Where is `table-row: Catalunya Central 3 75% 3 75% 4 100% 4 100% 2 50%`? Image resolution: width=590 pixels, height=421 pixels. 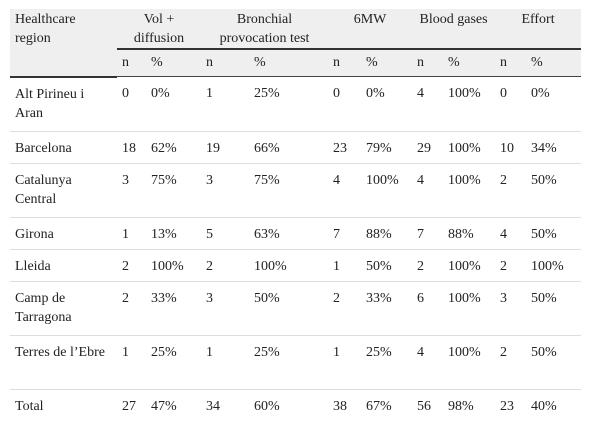
table-row: Catalunya Central 3 75% 3 75% 4 100% 4 100% 2 50% is located at coordinates (296, 190).